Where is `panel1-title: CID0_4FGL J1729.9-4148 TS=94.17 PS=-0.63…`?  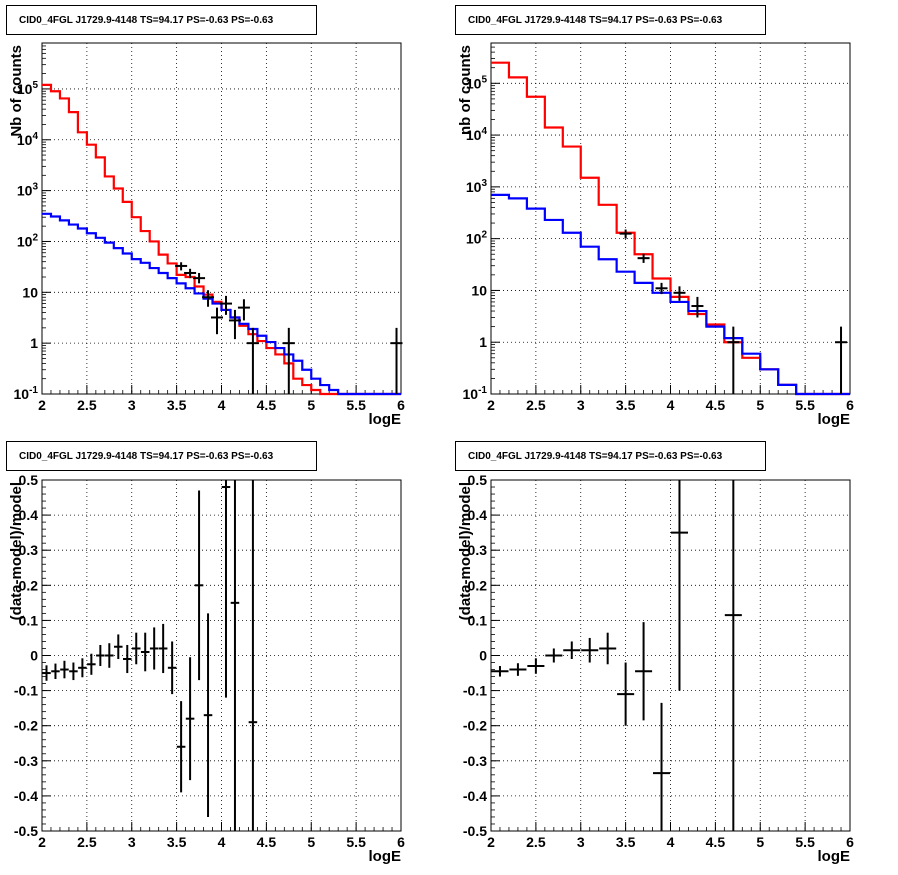
panel1-title: CID0_4FGL J1729.9-4148 TS=94.17 PS=-0.63… is located at coordinates (161, 20).